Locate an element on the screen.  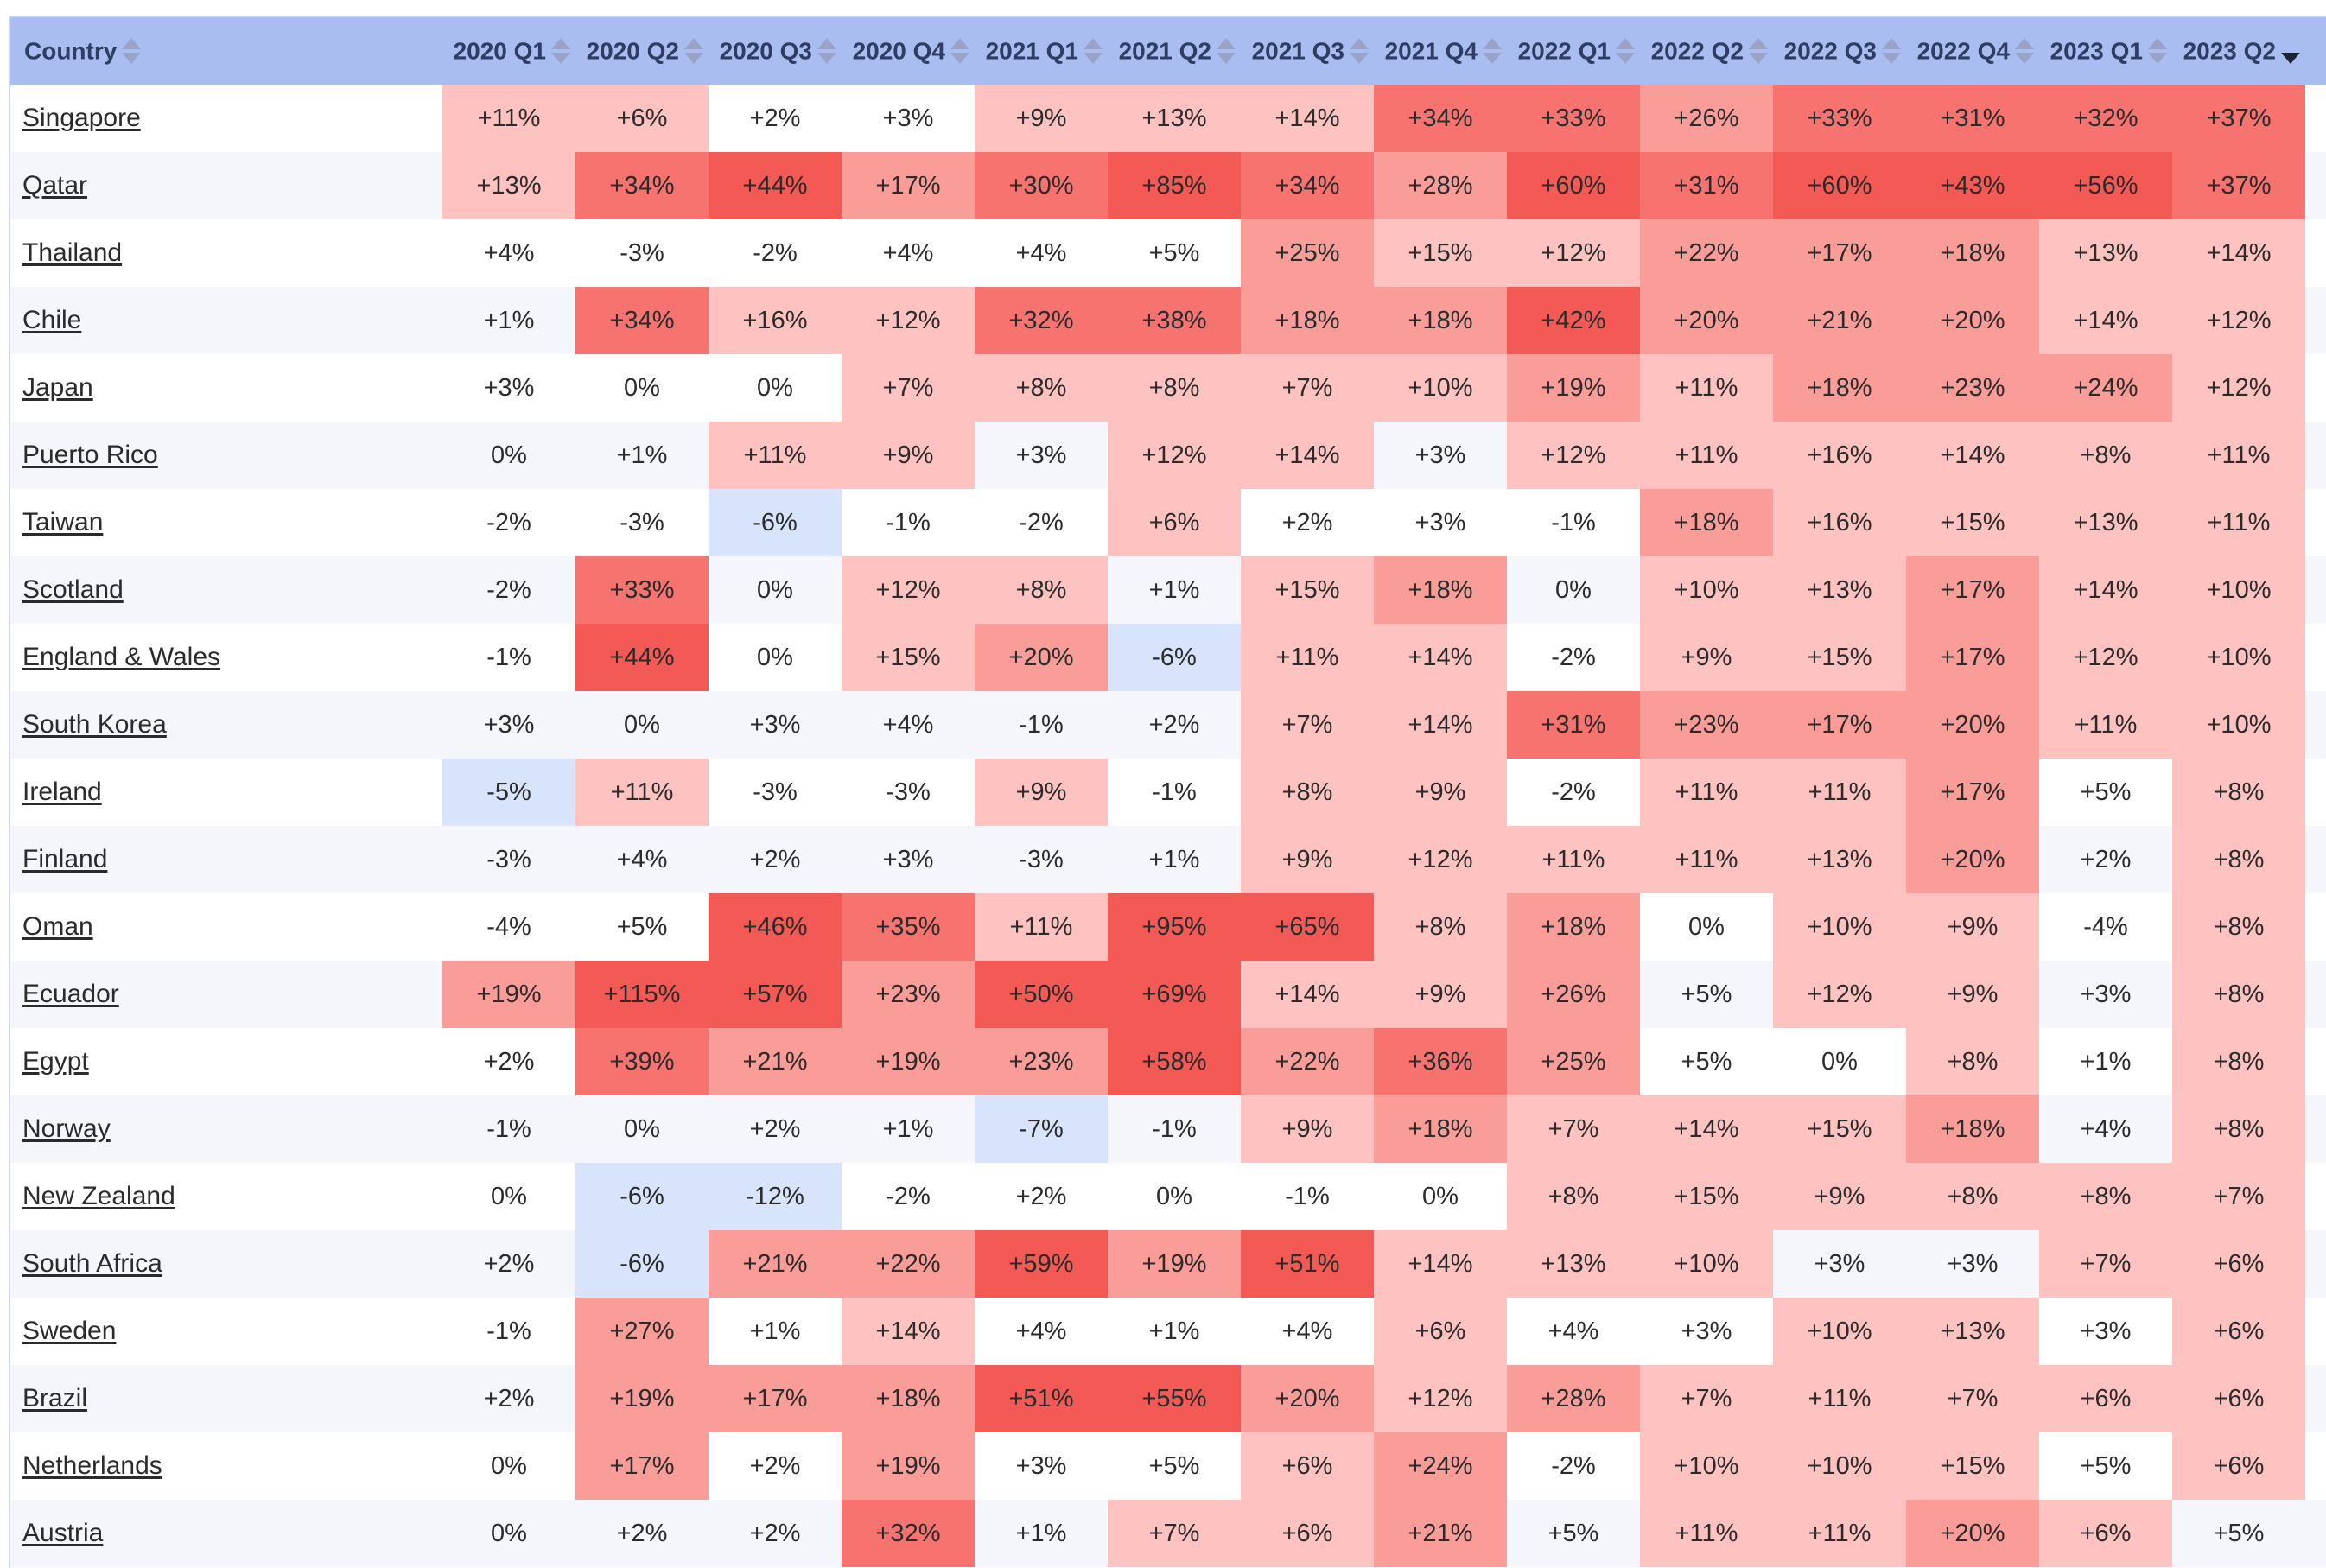
column-header-2021-q3: 2021 Q3 is located at coordinates (1307, 51).